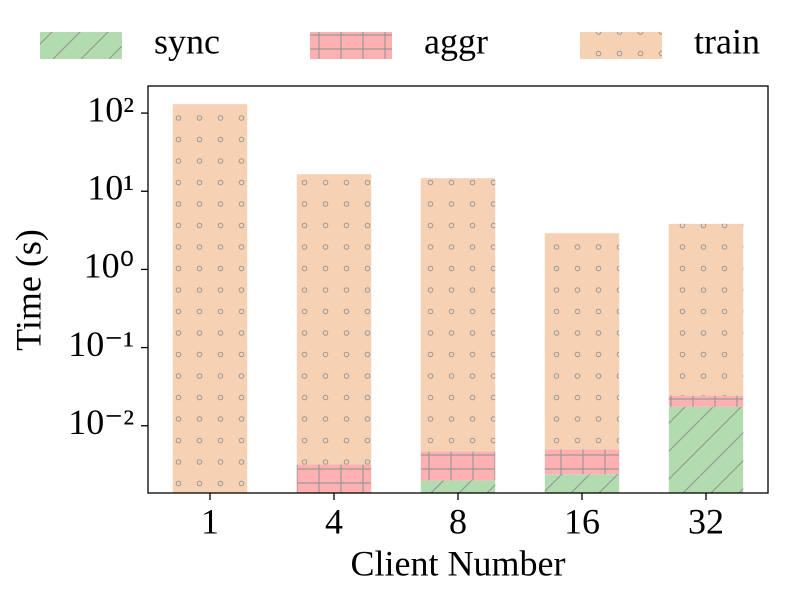 This screenshot has width=798, height=602. What do you see at coordinates (210, 521) in the screenshot?
I see `x-tick-label: 1` at bounding box center [210, 521].